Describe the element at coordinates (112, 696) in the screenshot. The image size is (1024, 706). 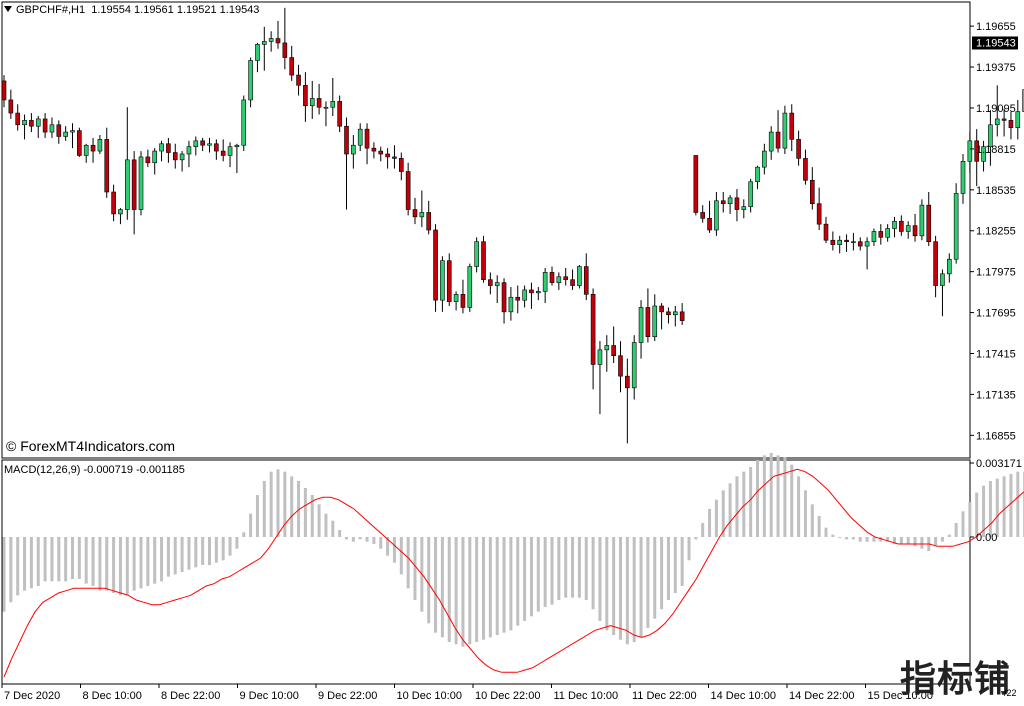
I see `time-tick-label: 8 Dec 10:00` at that location.